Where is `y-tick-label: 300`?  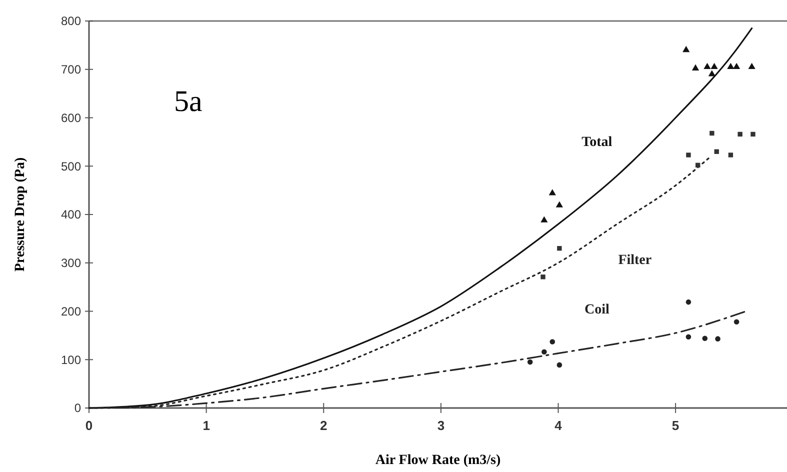
y-tick-label: 300 is located at coordinates (71, 263).